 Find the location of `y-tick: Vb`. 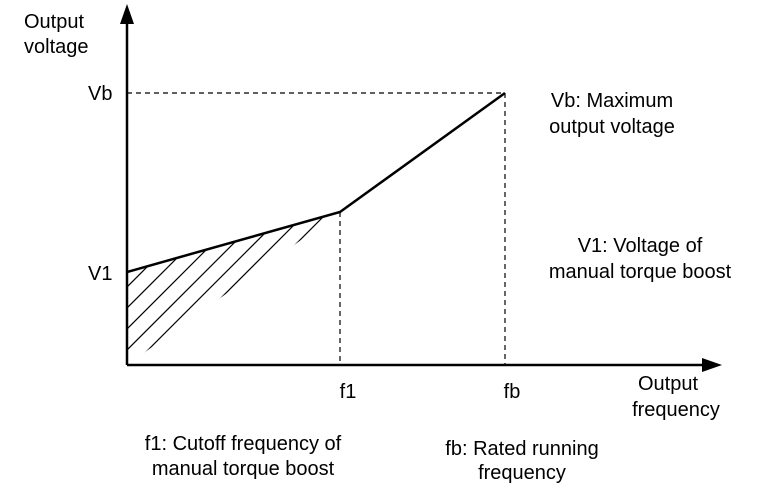

y-tick: Vb is located at coordinates (100, 94).